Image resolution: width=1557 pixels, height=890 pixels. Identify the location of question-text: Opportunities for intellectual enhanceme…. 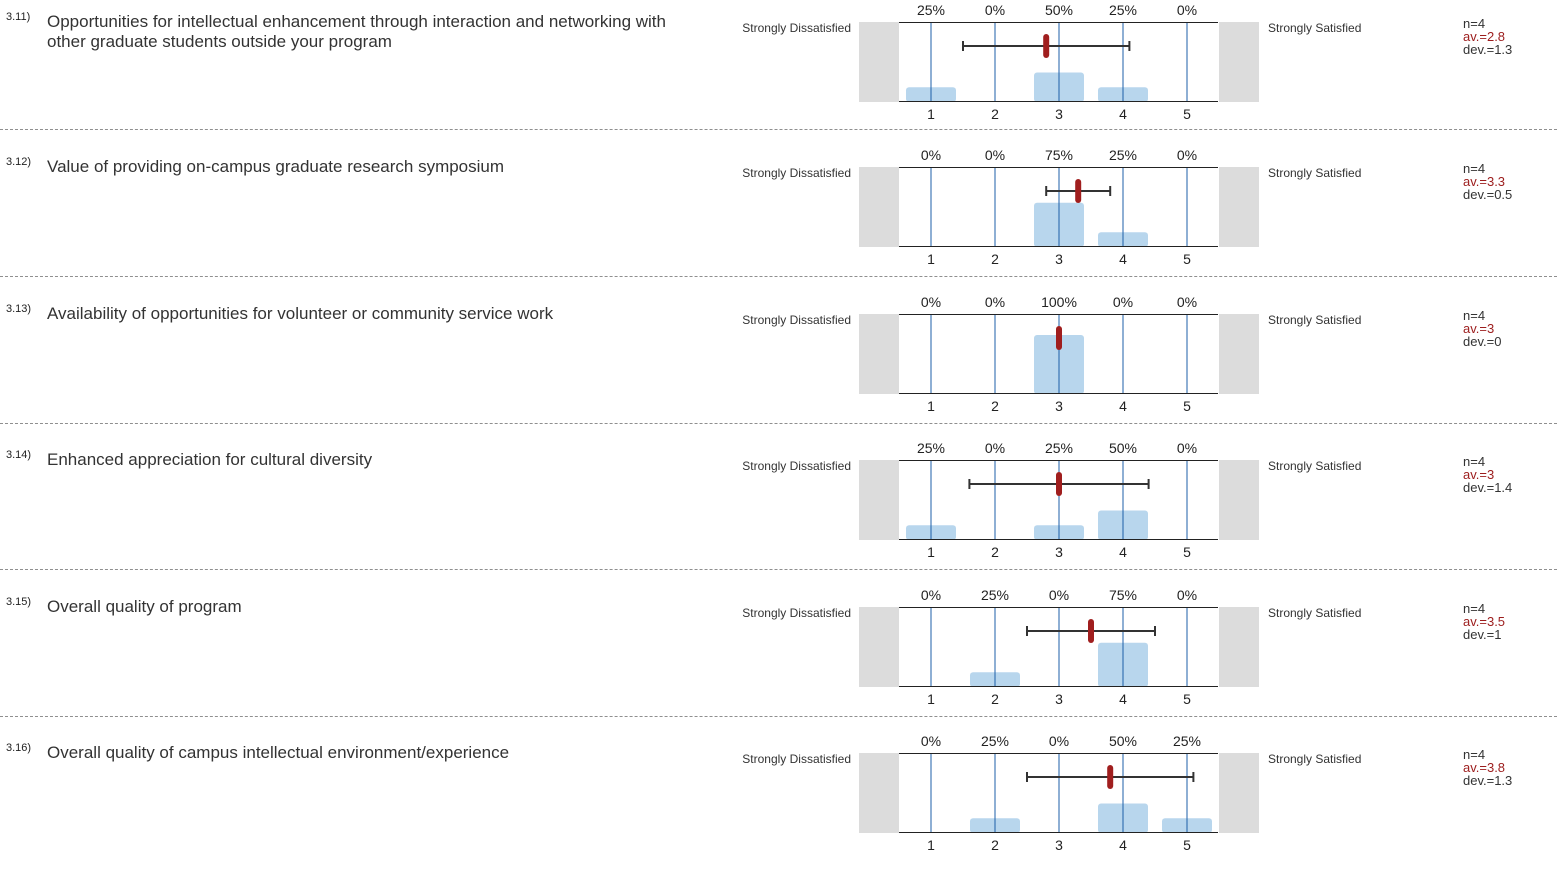
(356, 31).